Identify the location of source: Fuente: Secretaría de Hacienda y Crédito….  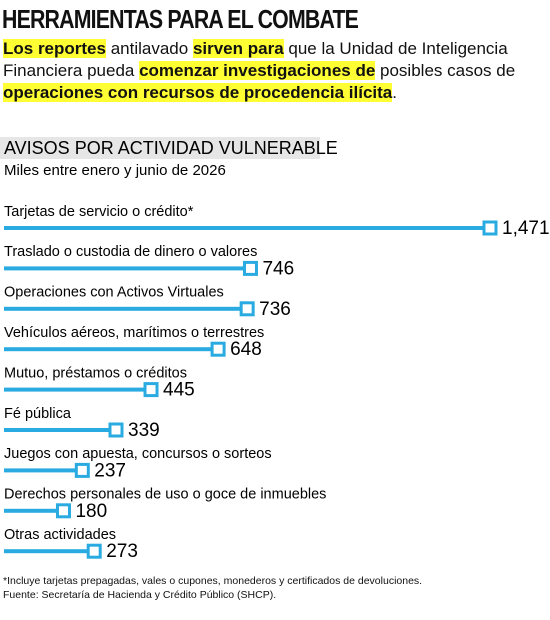
(140, 595).